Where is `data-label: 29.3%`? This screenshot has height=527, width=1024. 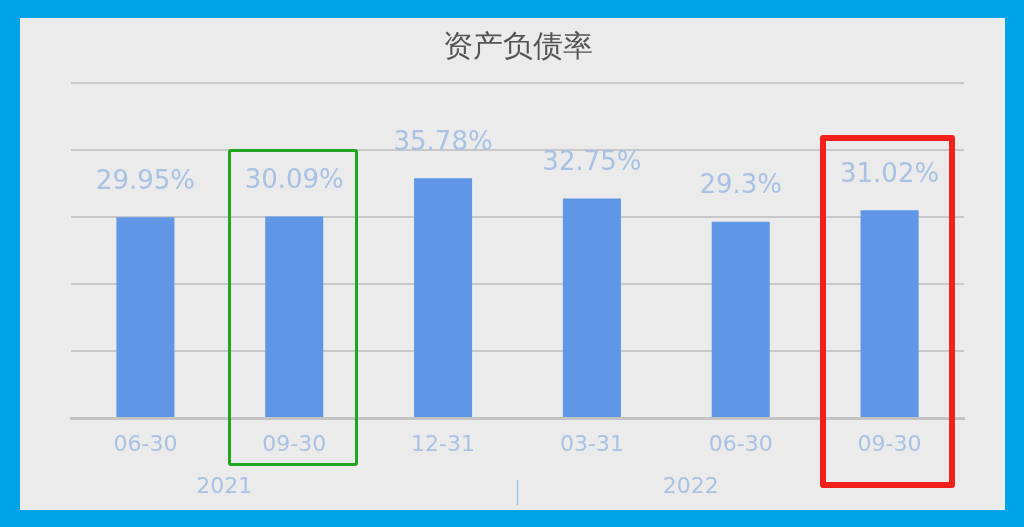 data-label: 29.3% is located at coordinates (741, 184).